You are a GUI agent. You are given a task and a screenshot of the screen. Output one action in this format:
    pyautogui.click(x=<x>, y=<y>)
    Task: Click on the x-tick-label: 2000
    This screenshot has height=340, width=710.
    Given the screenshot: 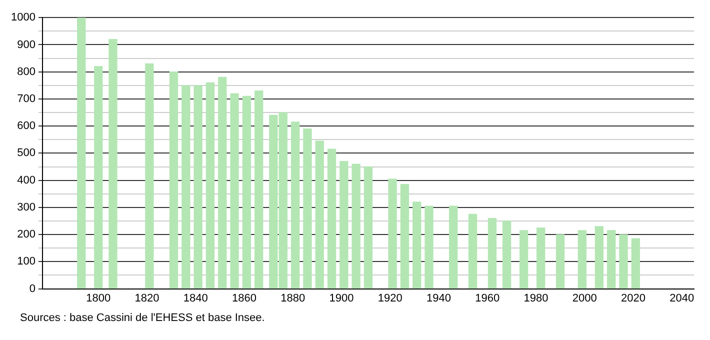 What is the action you would take?
    pyautogui.click(x=584, y=298)
    